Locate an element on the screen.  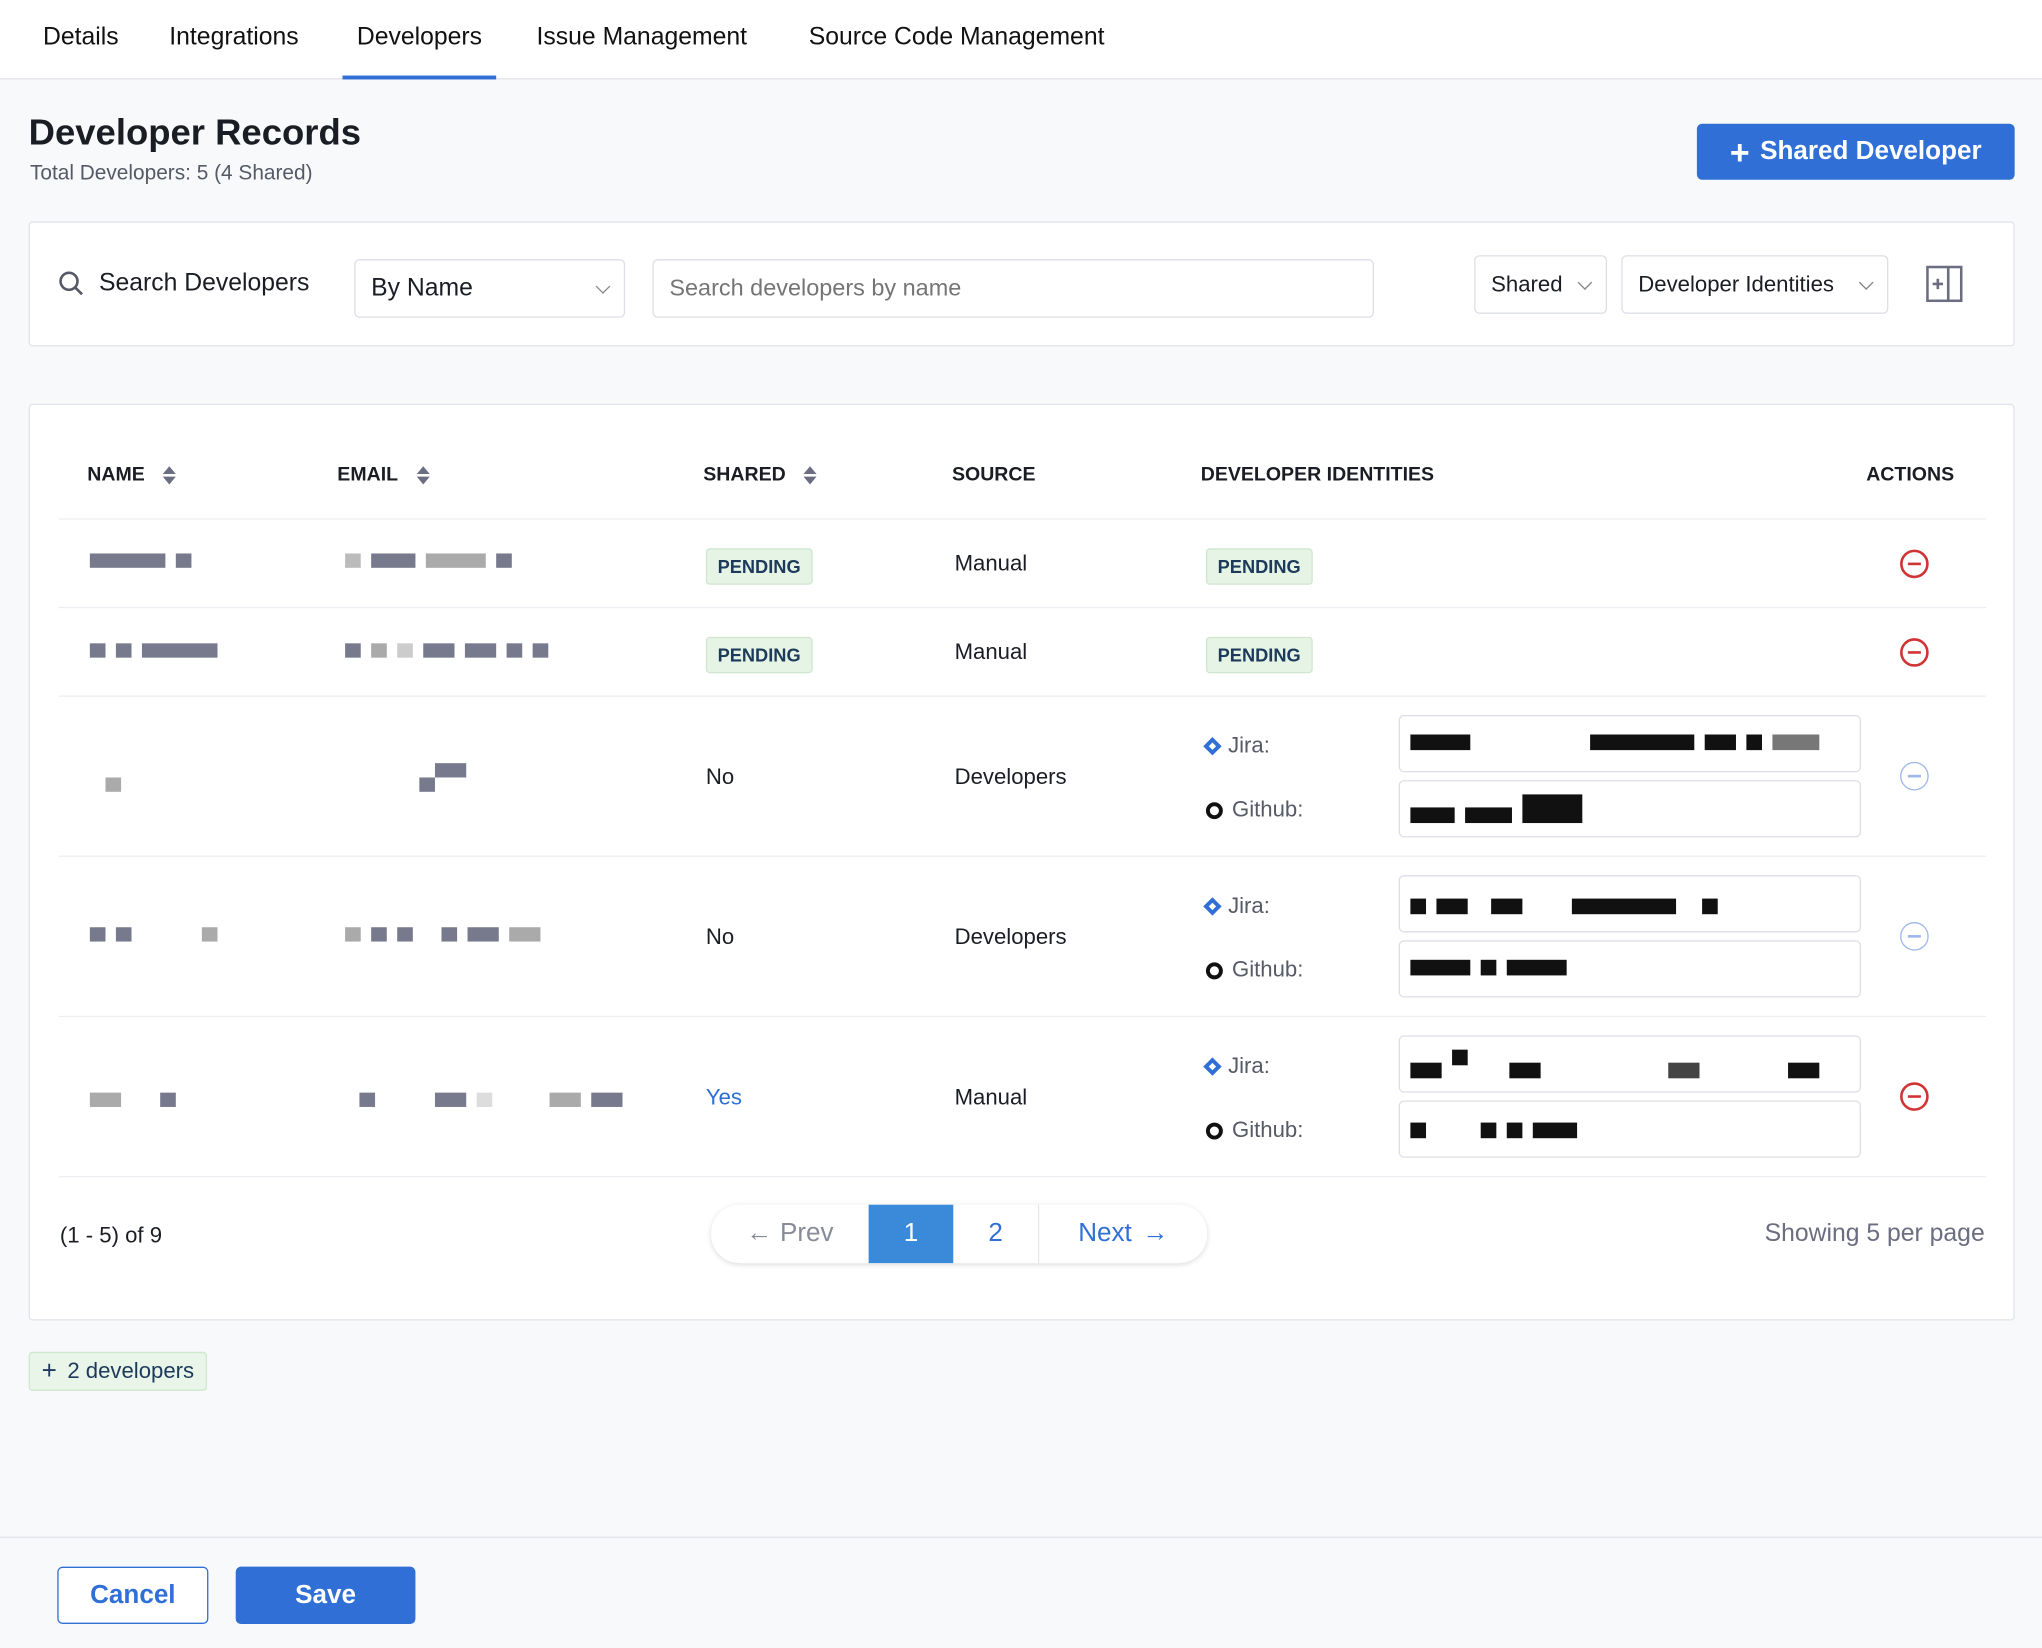
tab-developers: Developers is located at coordinates (419, 51).